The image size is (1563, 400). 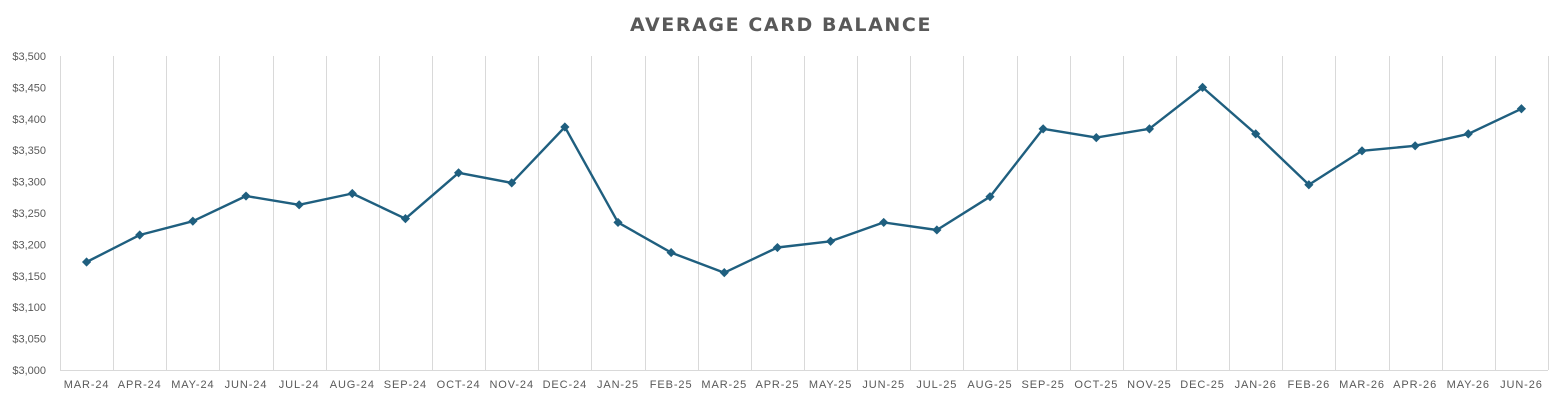 I want to click on x-tick-label: APR-24, so click(x=140, y=385).